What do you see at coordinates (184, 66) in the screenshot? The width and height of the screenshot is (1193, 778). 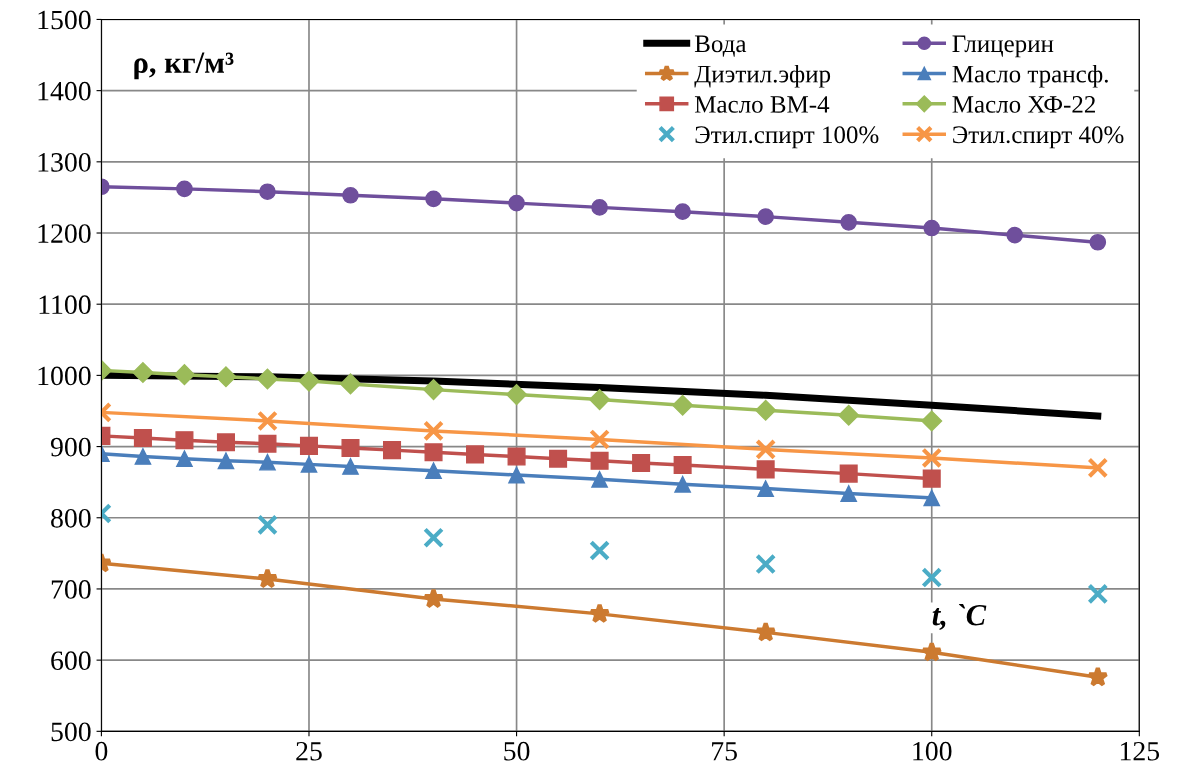 I see `y-axis-title: ρ, кг/м³` at bounding box center [184, 66].